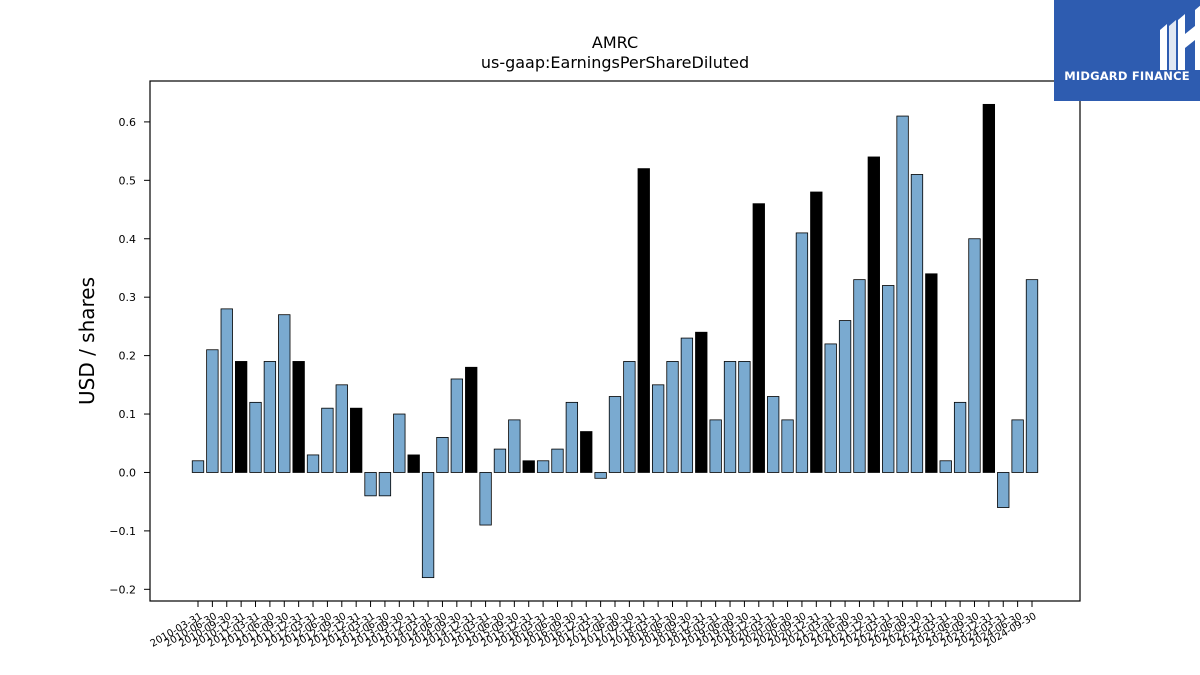  I want to click on y-tick-label: 0.6, so click(128, 122).